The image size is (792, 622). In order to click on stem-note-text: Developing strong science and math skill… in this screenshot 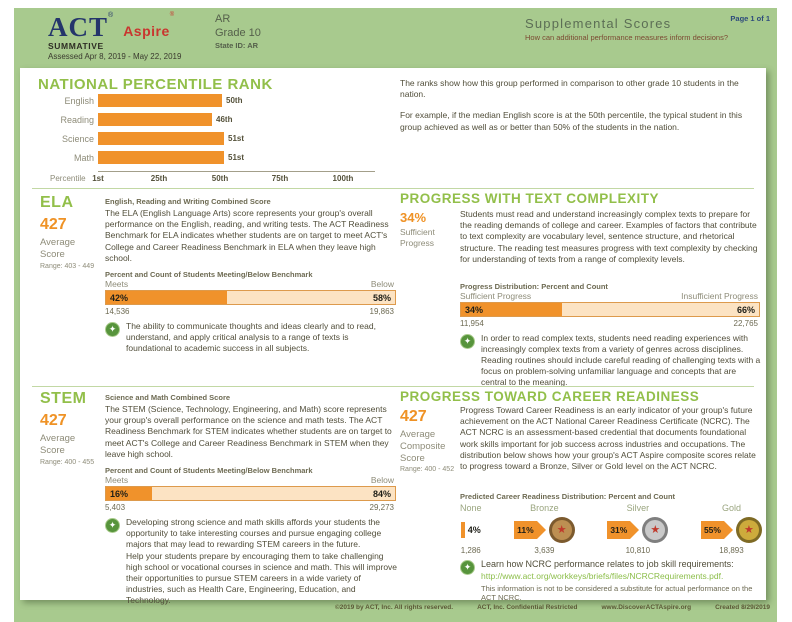, I will do `click(263, 561)`.